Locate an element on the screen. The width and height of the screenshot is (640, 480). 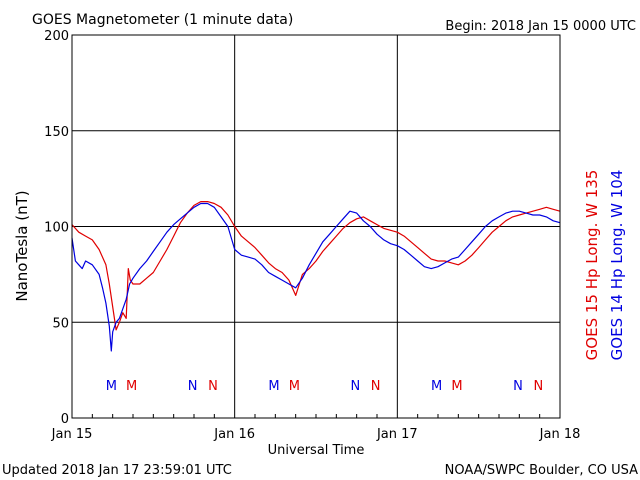
y-tick-label: 150 is located at coordinates (56, 132).